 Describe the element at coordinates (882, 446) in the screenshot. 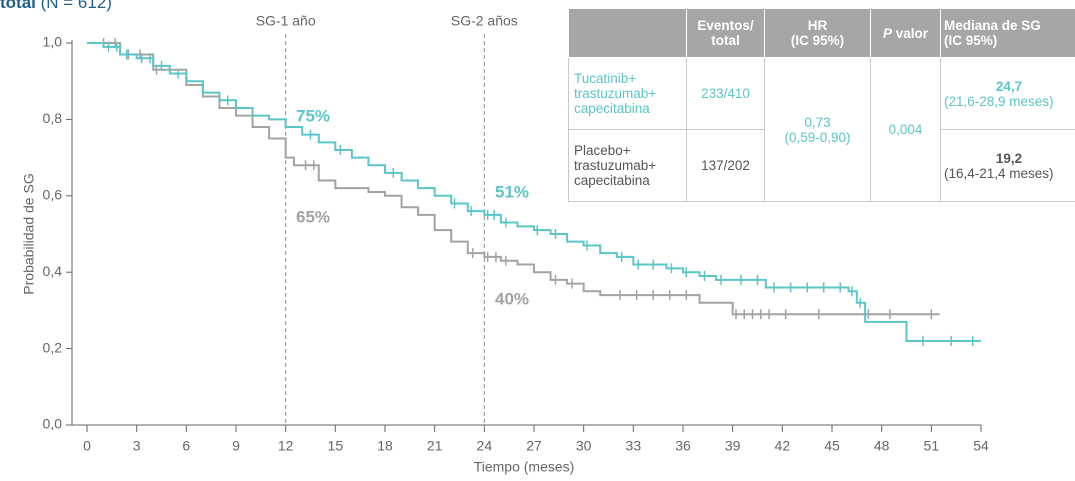

I see `x-tick-label: 48` at that location.